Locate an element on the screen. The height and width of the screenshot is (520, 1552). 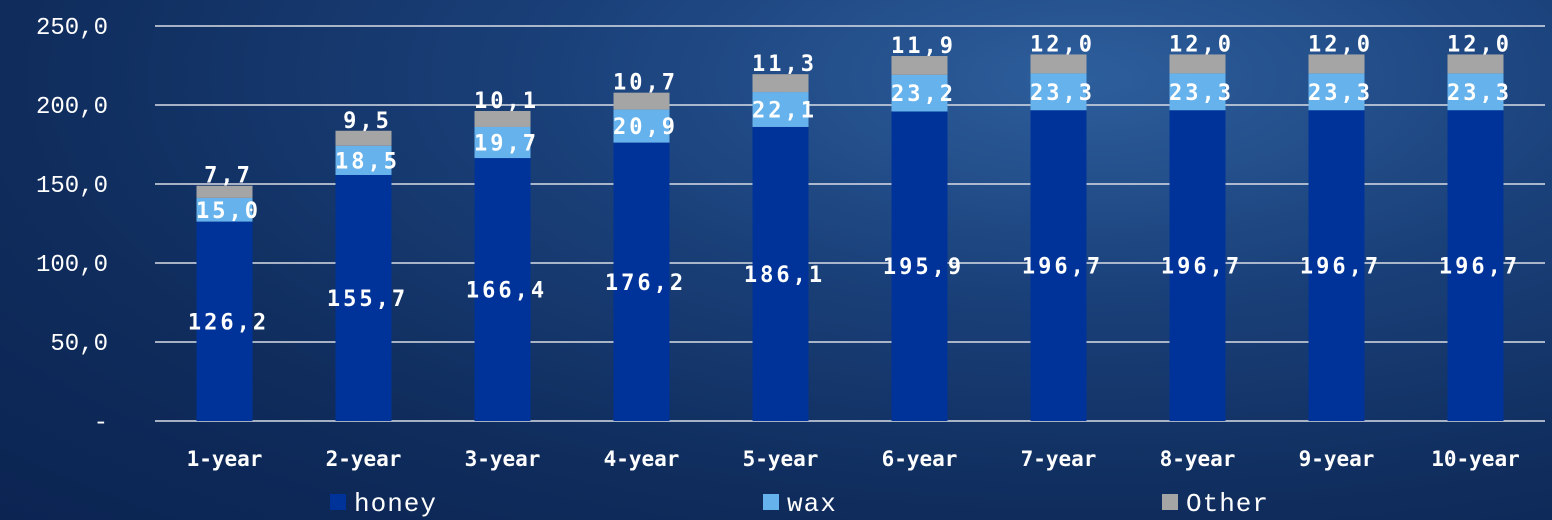
data-label-wax: 18,5 is located at coordinates (367, 161).